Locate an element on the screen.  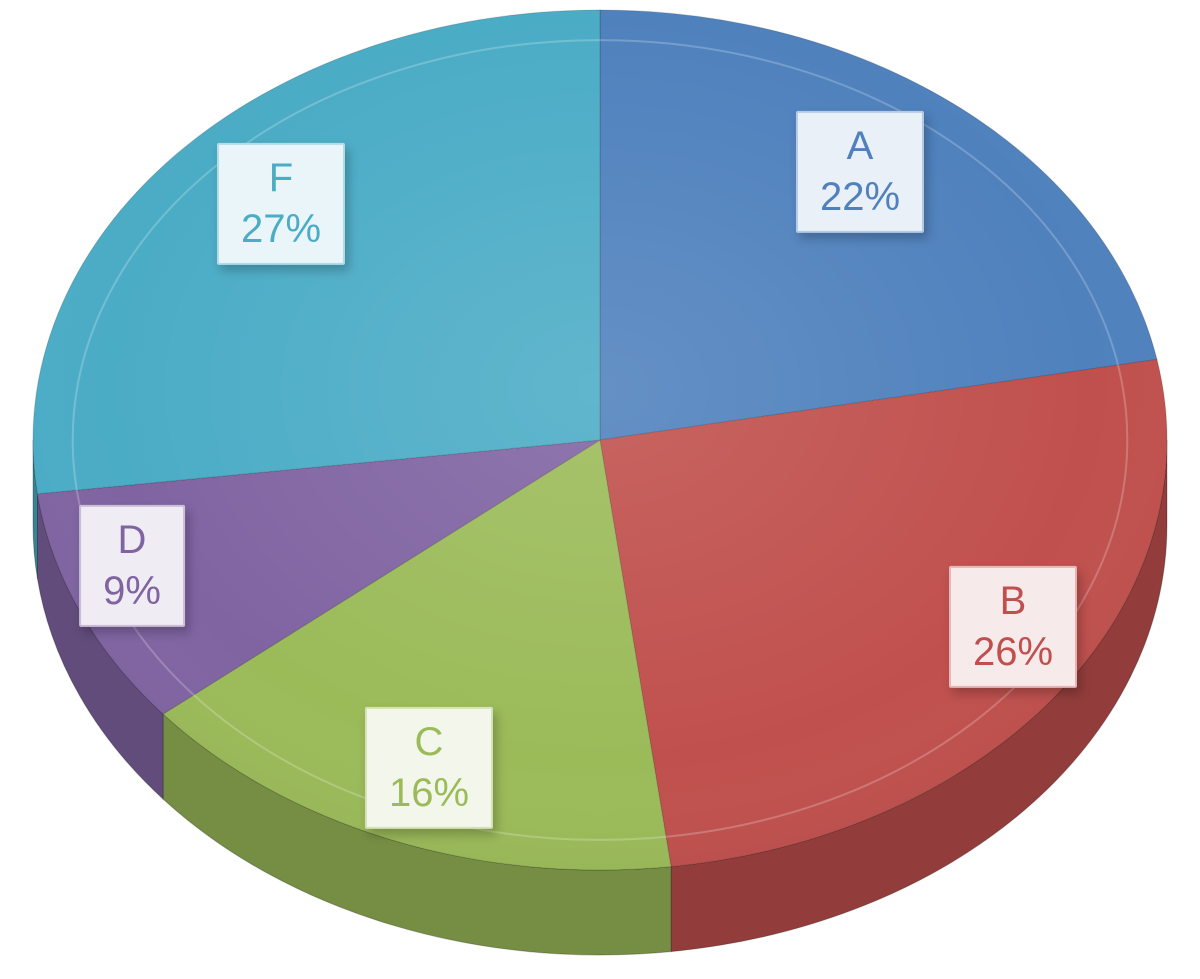
data-label-percent: 26% is located at coordinates (1013, 652).